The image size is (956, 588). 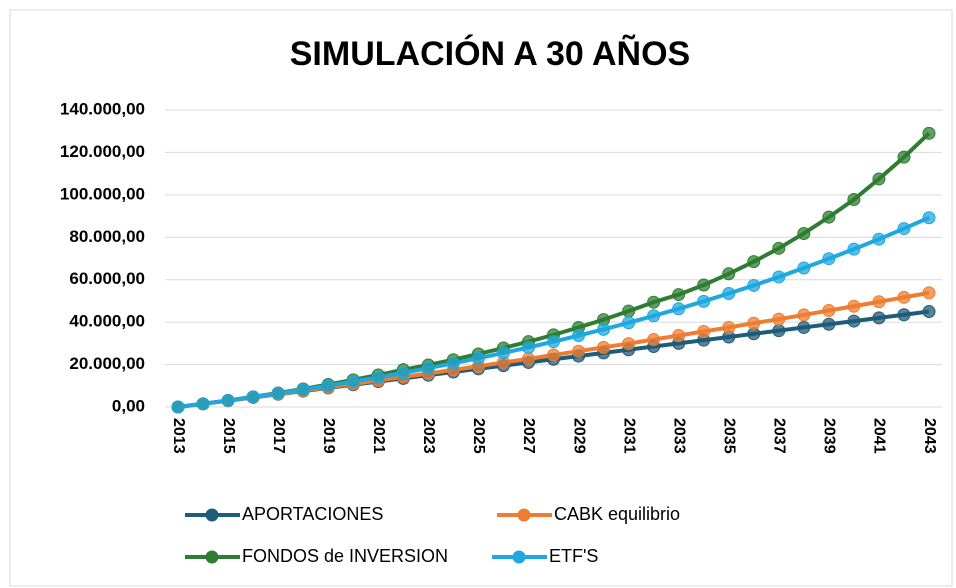 I want to click on x-tick-label: 2015, so click(x=228, y=436).